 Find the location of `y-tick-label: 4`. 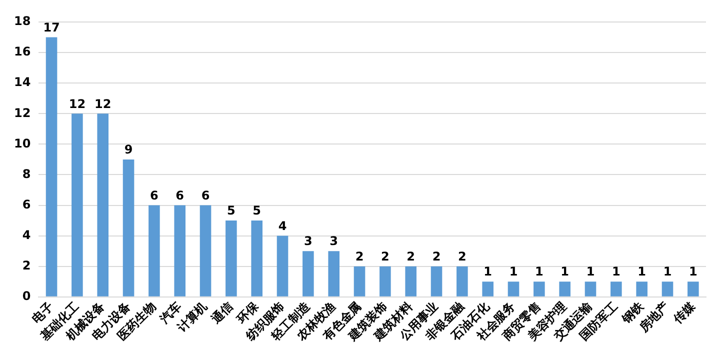

y-tick-label: 4 is located at coordinates (26, 235).